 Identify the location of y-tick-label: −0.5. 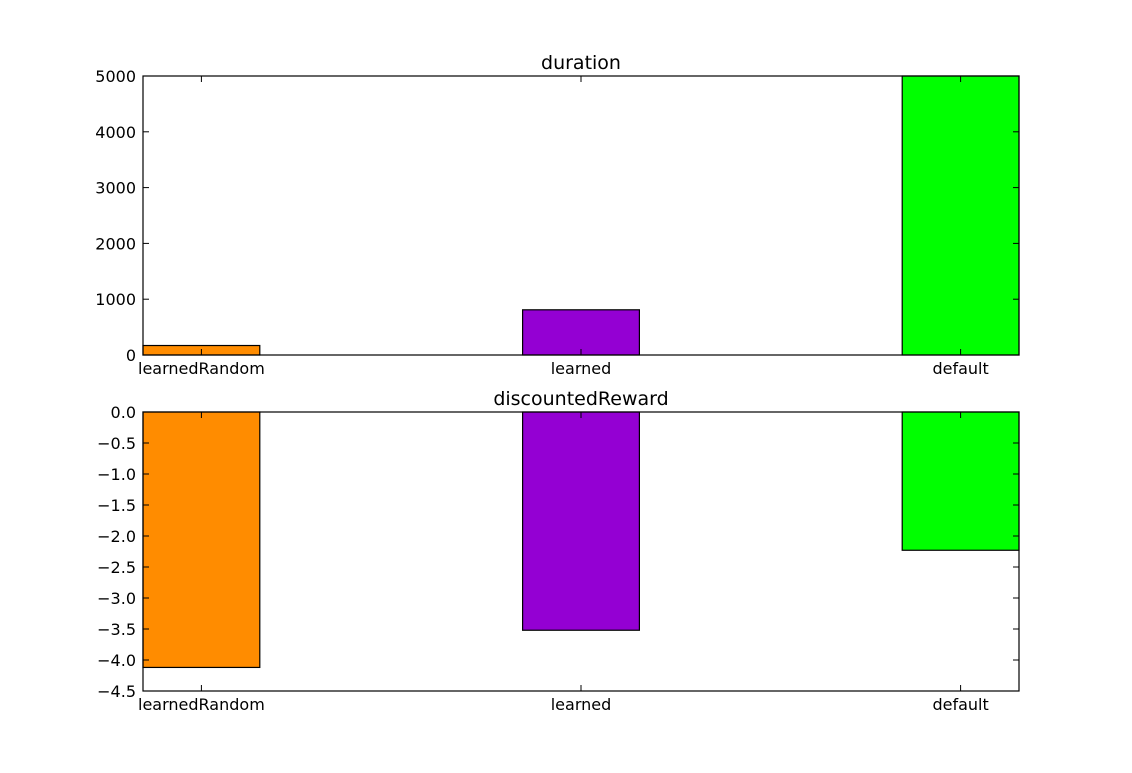
(116, 443).